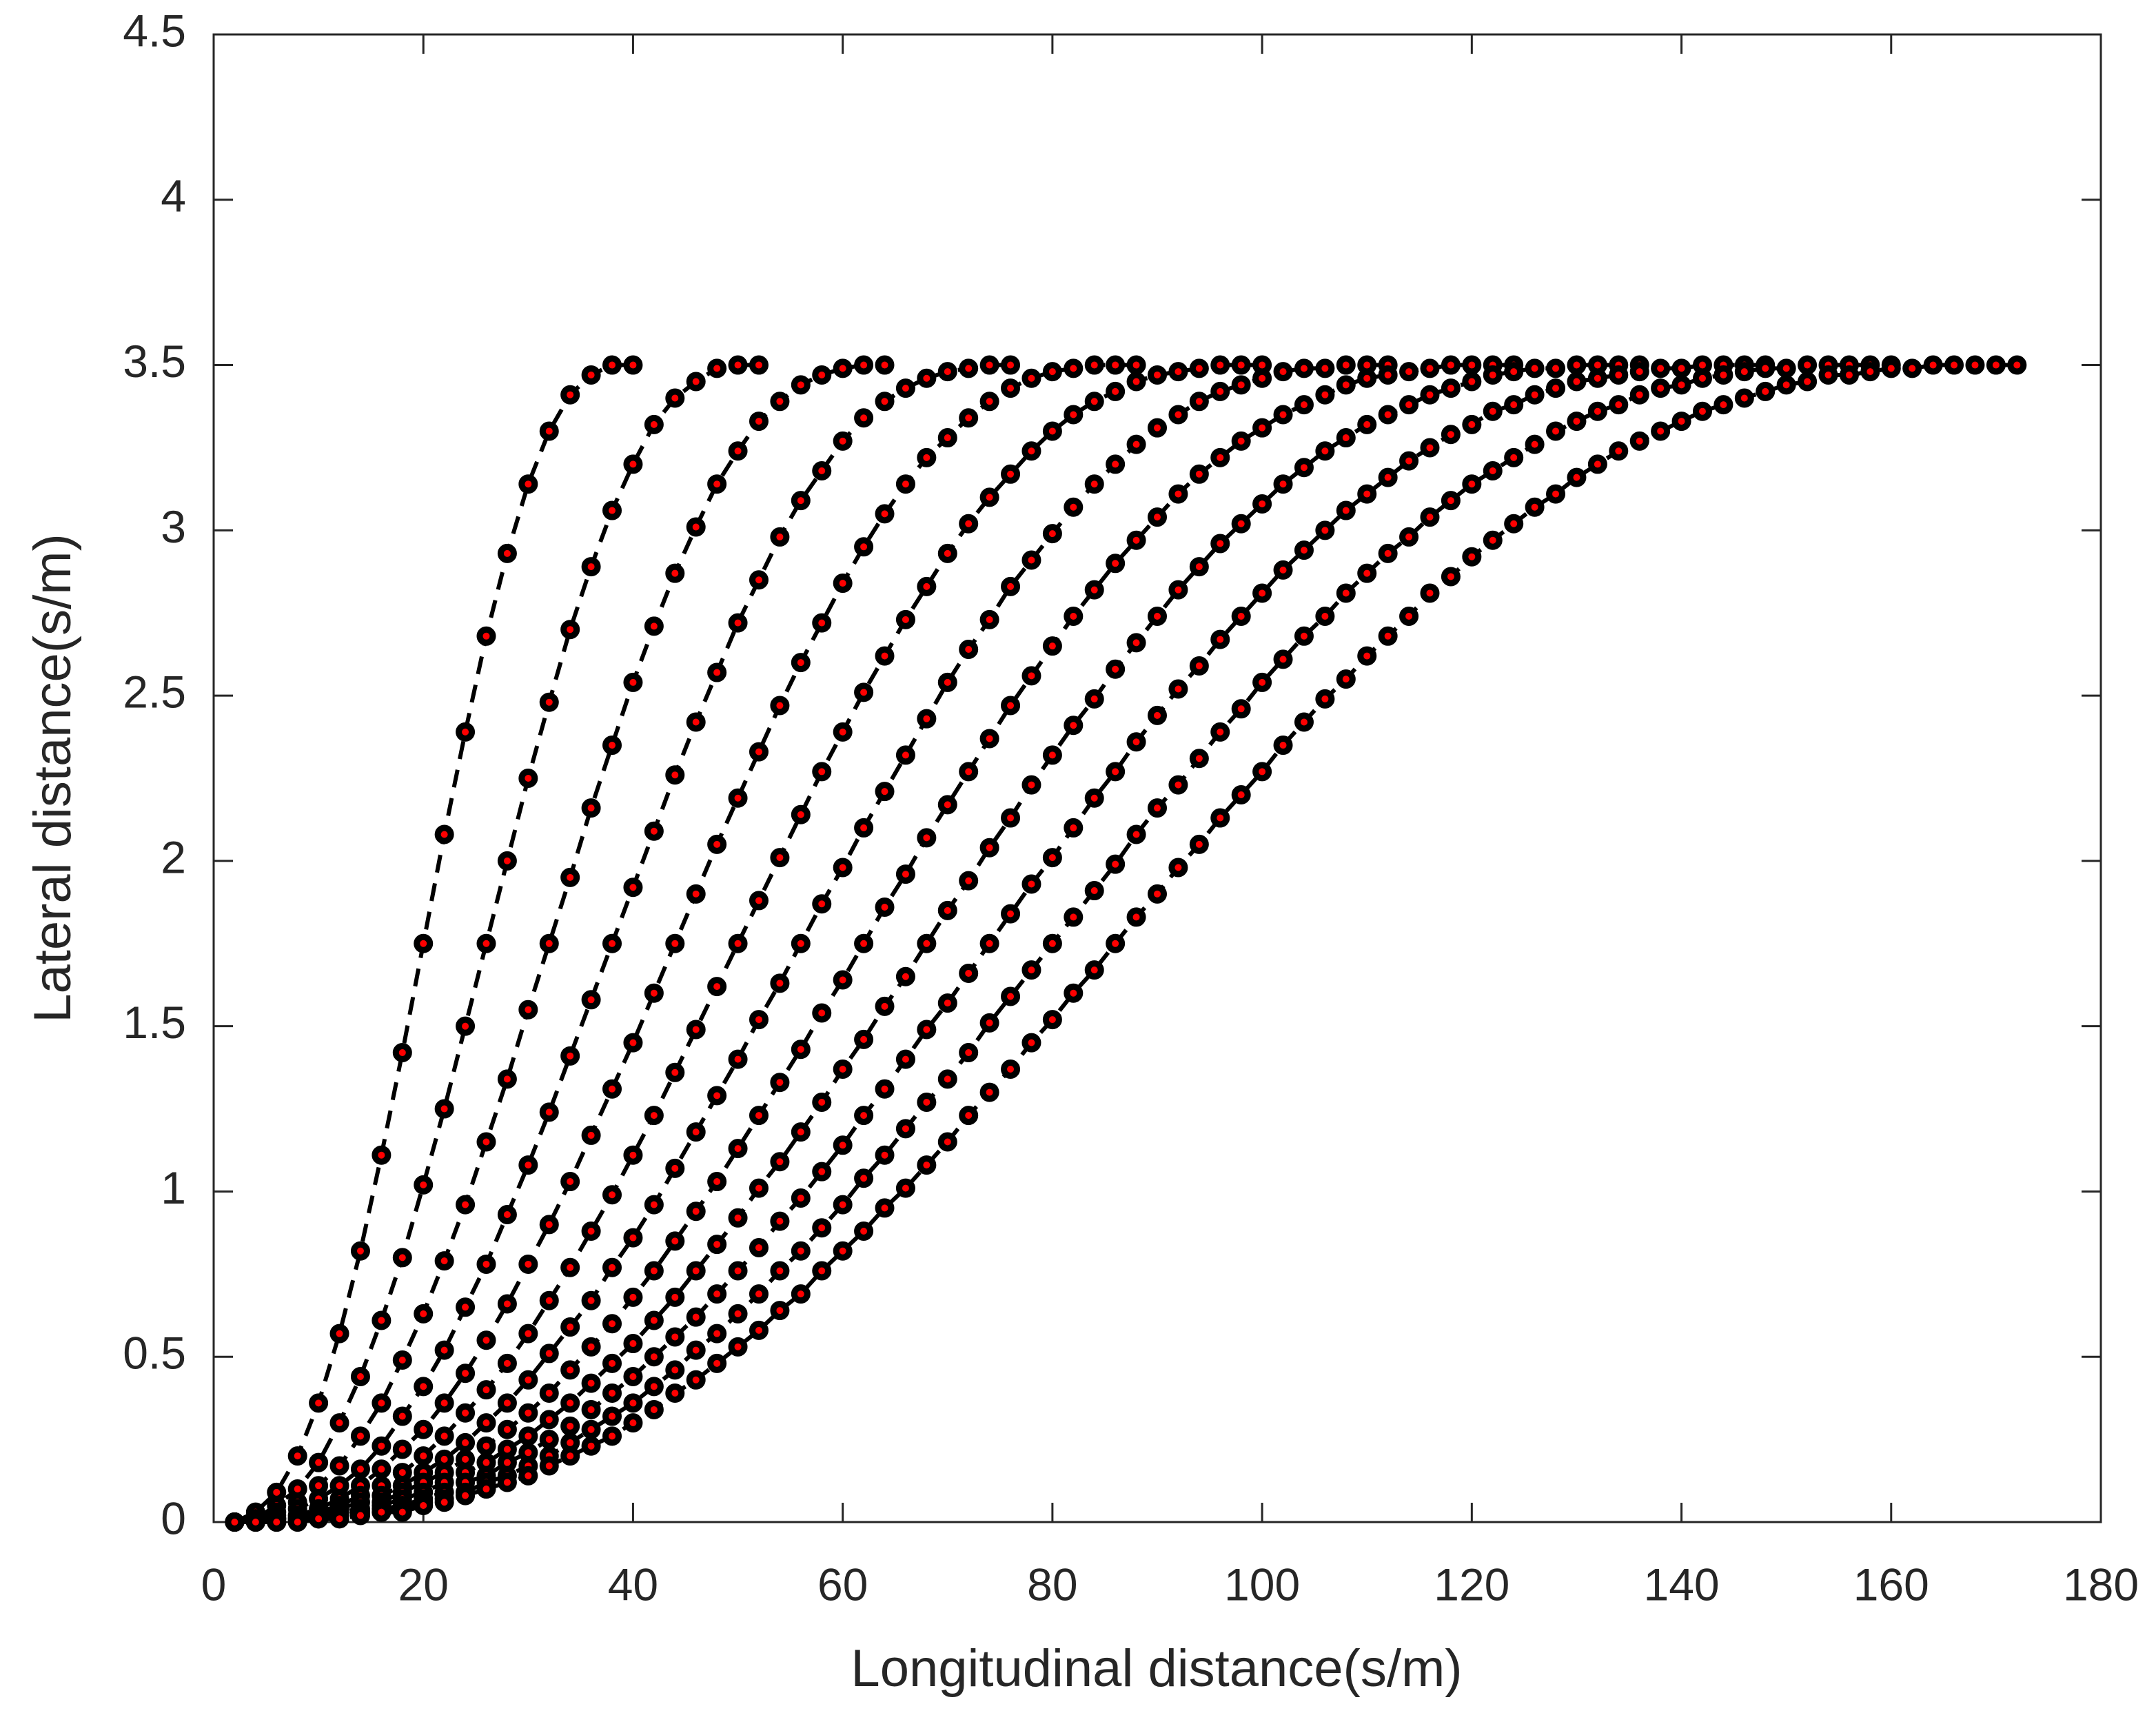 Image resolution: width=2156 pixels, height=1713 pixels. What do you see at coordinates (174, 856) in the screenshot?
I see `y-tick-label: 2` at bounding box center [174, 856].